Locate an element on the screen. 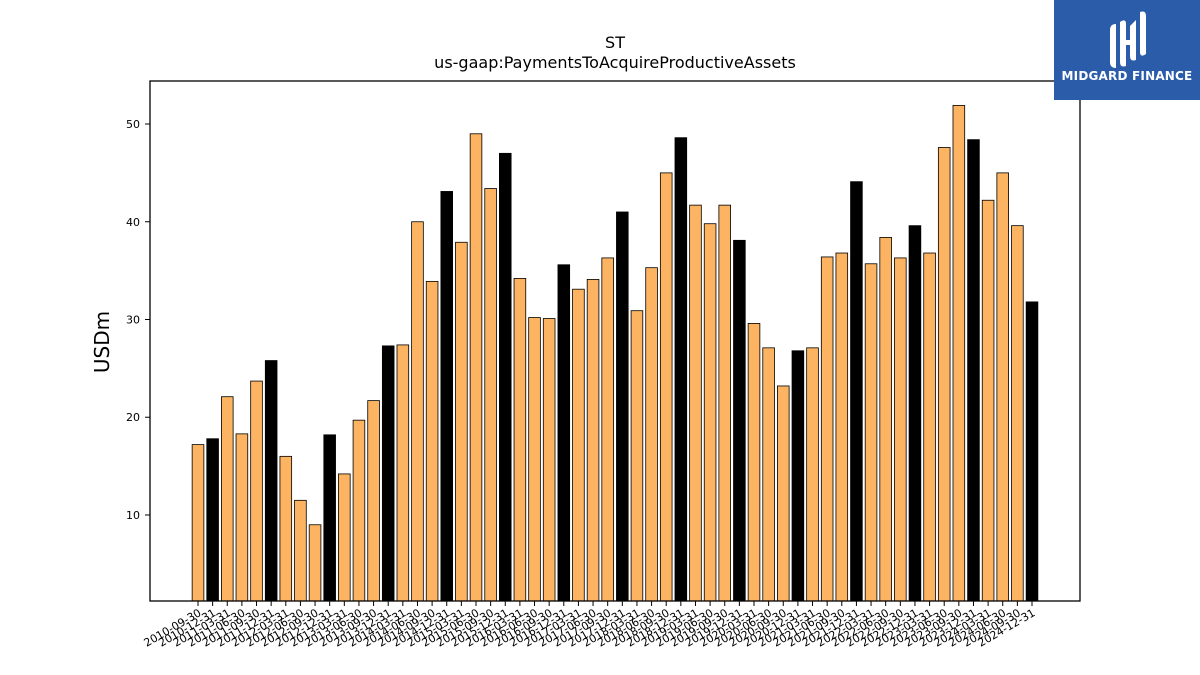 Image resolution: width=1200 pixels, height=675 pixels. y-ticks-group: 10 20 30 40 50 is located at coordinates (138, 320).